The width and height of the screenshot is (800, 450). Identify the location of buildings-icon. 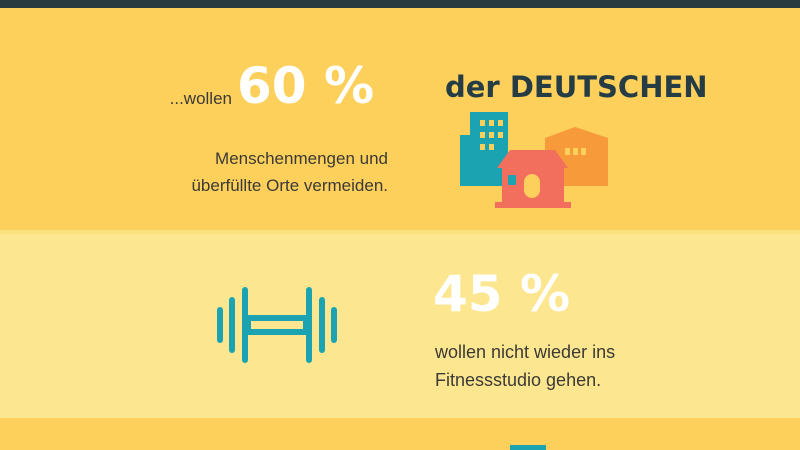
(534, 160).